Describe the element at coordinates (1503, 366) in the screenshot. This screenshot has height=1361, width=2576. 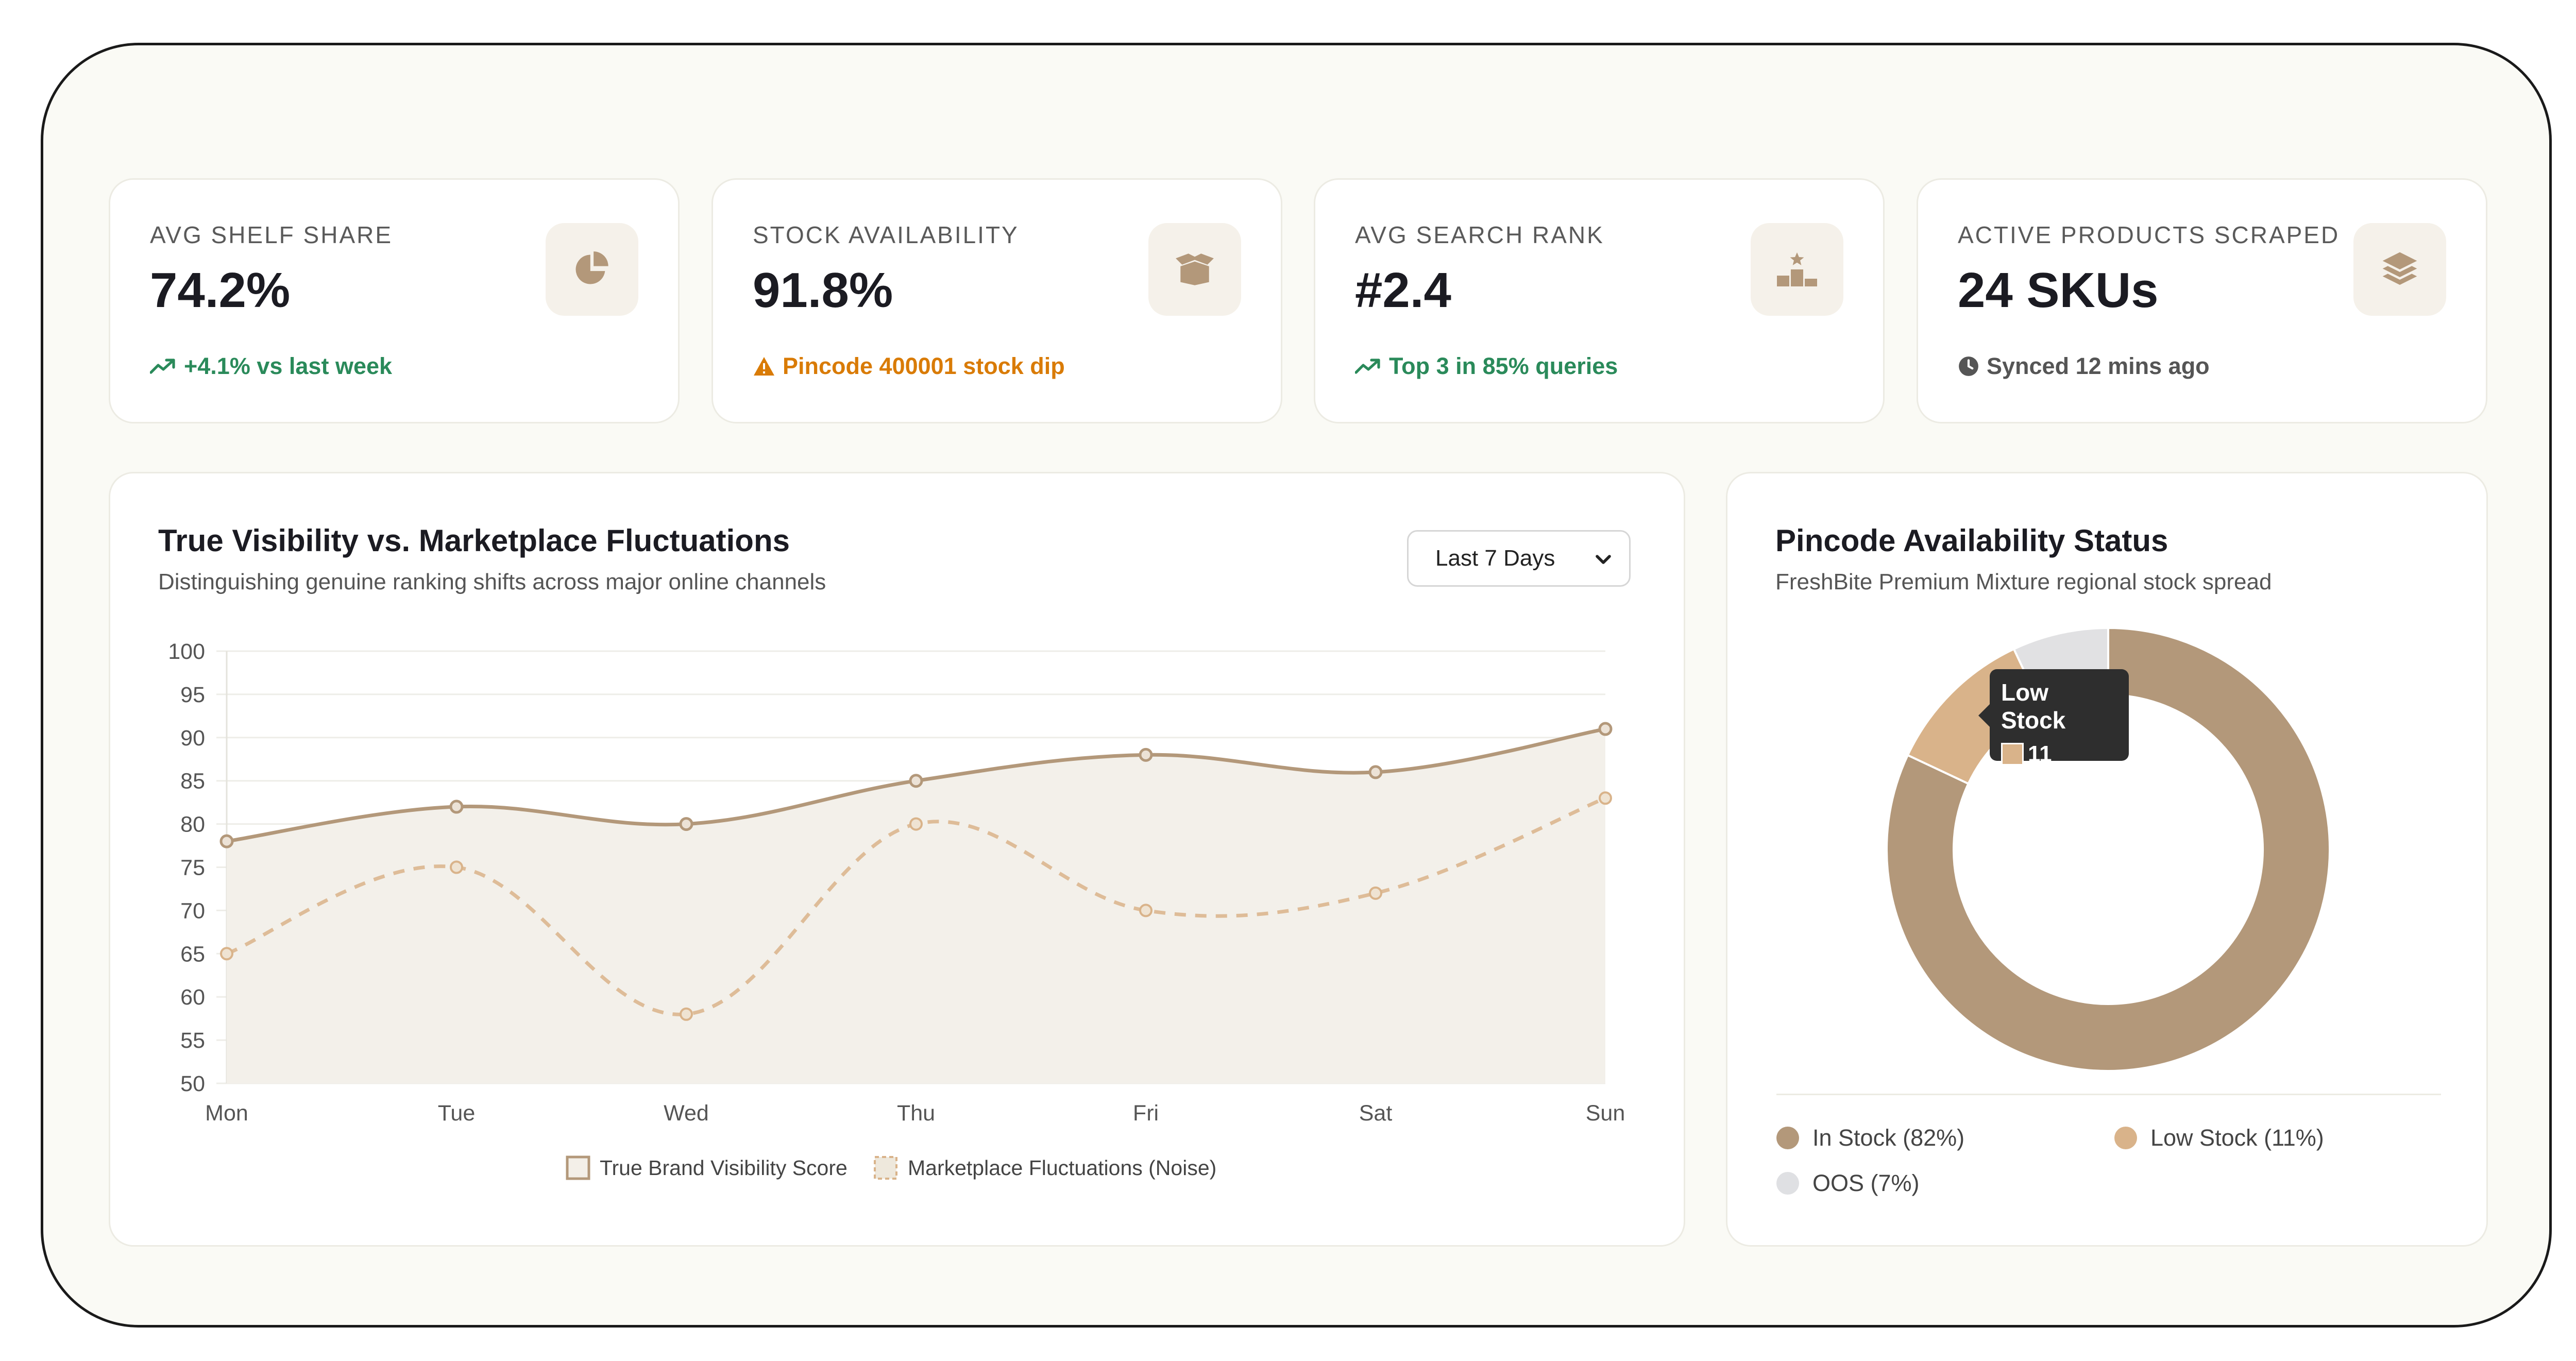
I see `kpi-trend-text: Top 3 in 85% queries` at that location.